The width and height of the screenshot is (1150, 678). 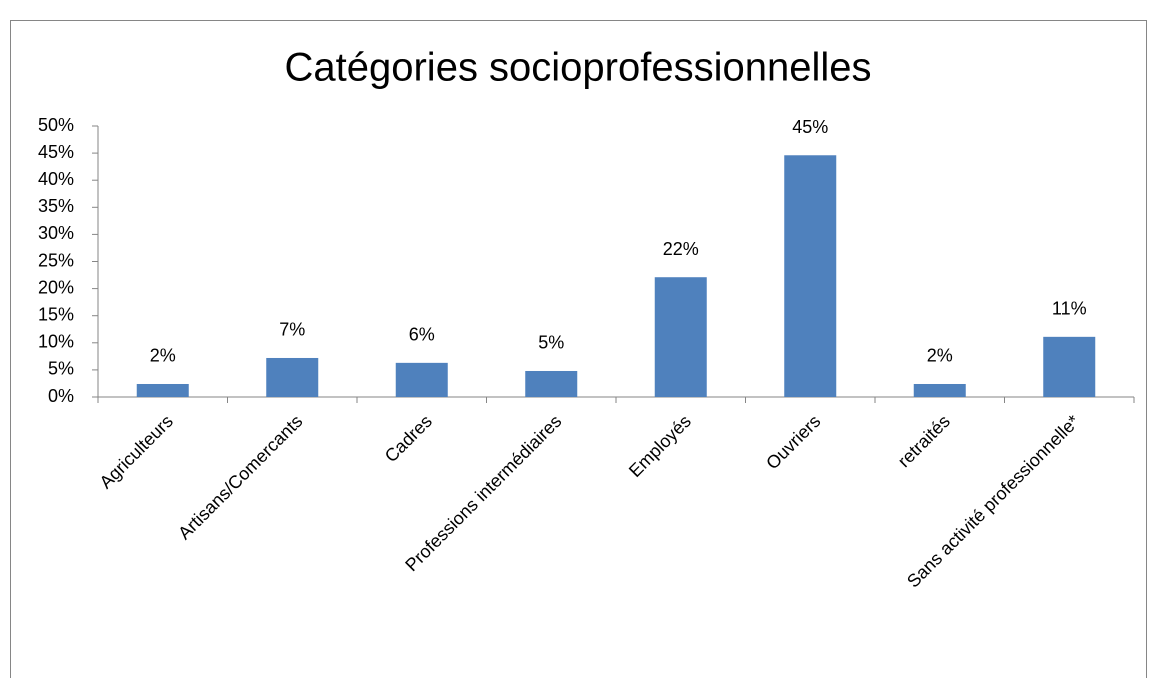 I want to click on data-label: 5%, so click(x=551, y=343).